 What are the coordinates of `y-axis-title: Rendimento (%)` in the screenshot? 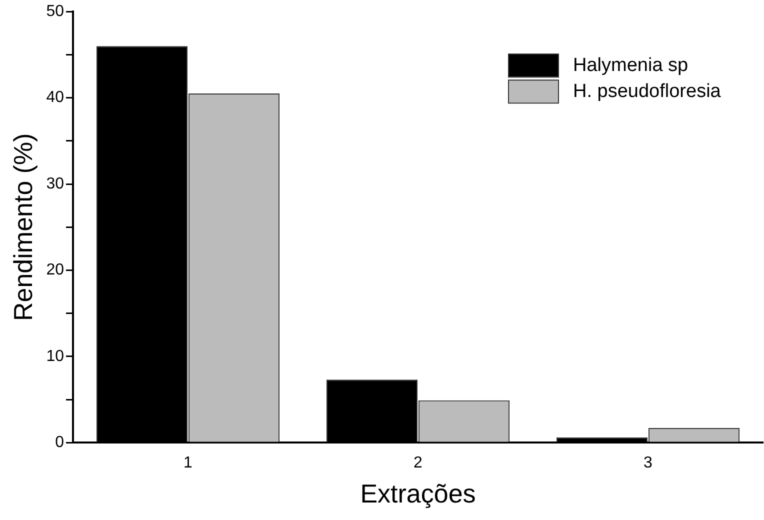 It's located at (23, 227).